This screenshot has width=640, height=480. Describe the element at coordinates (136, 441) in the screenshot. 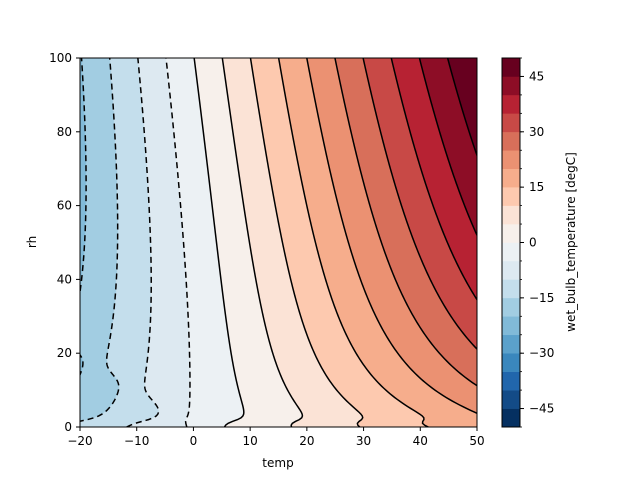

I see `x-tick-label: −10` at that location.